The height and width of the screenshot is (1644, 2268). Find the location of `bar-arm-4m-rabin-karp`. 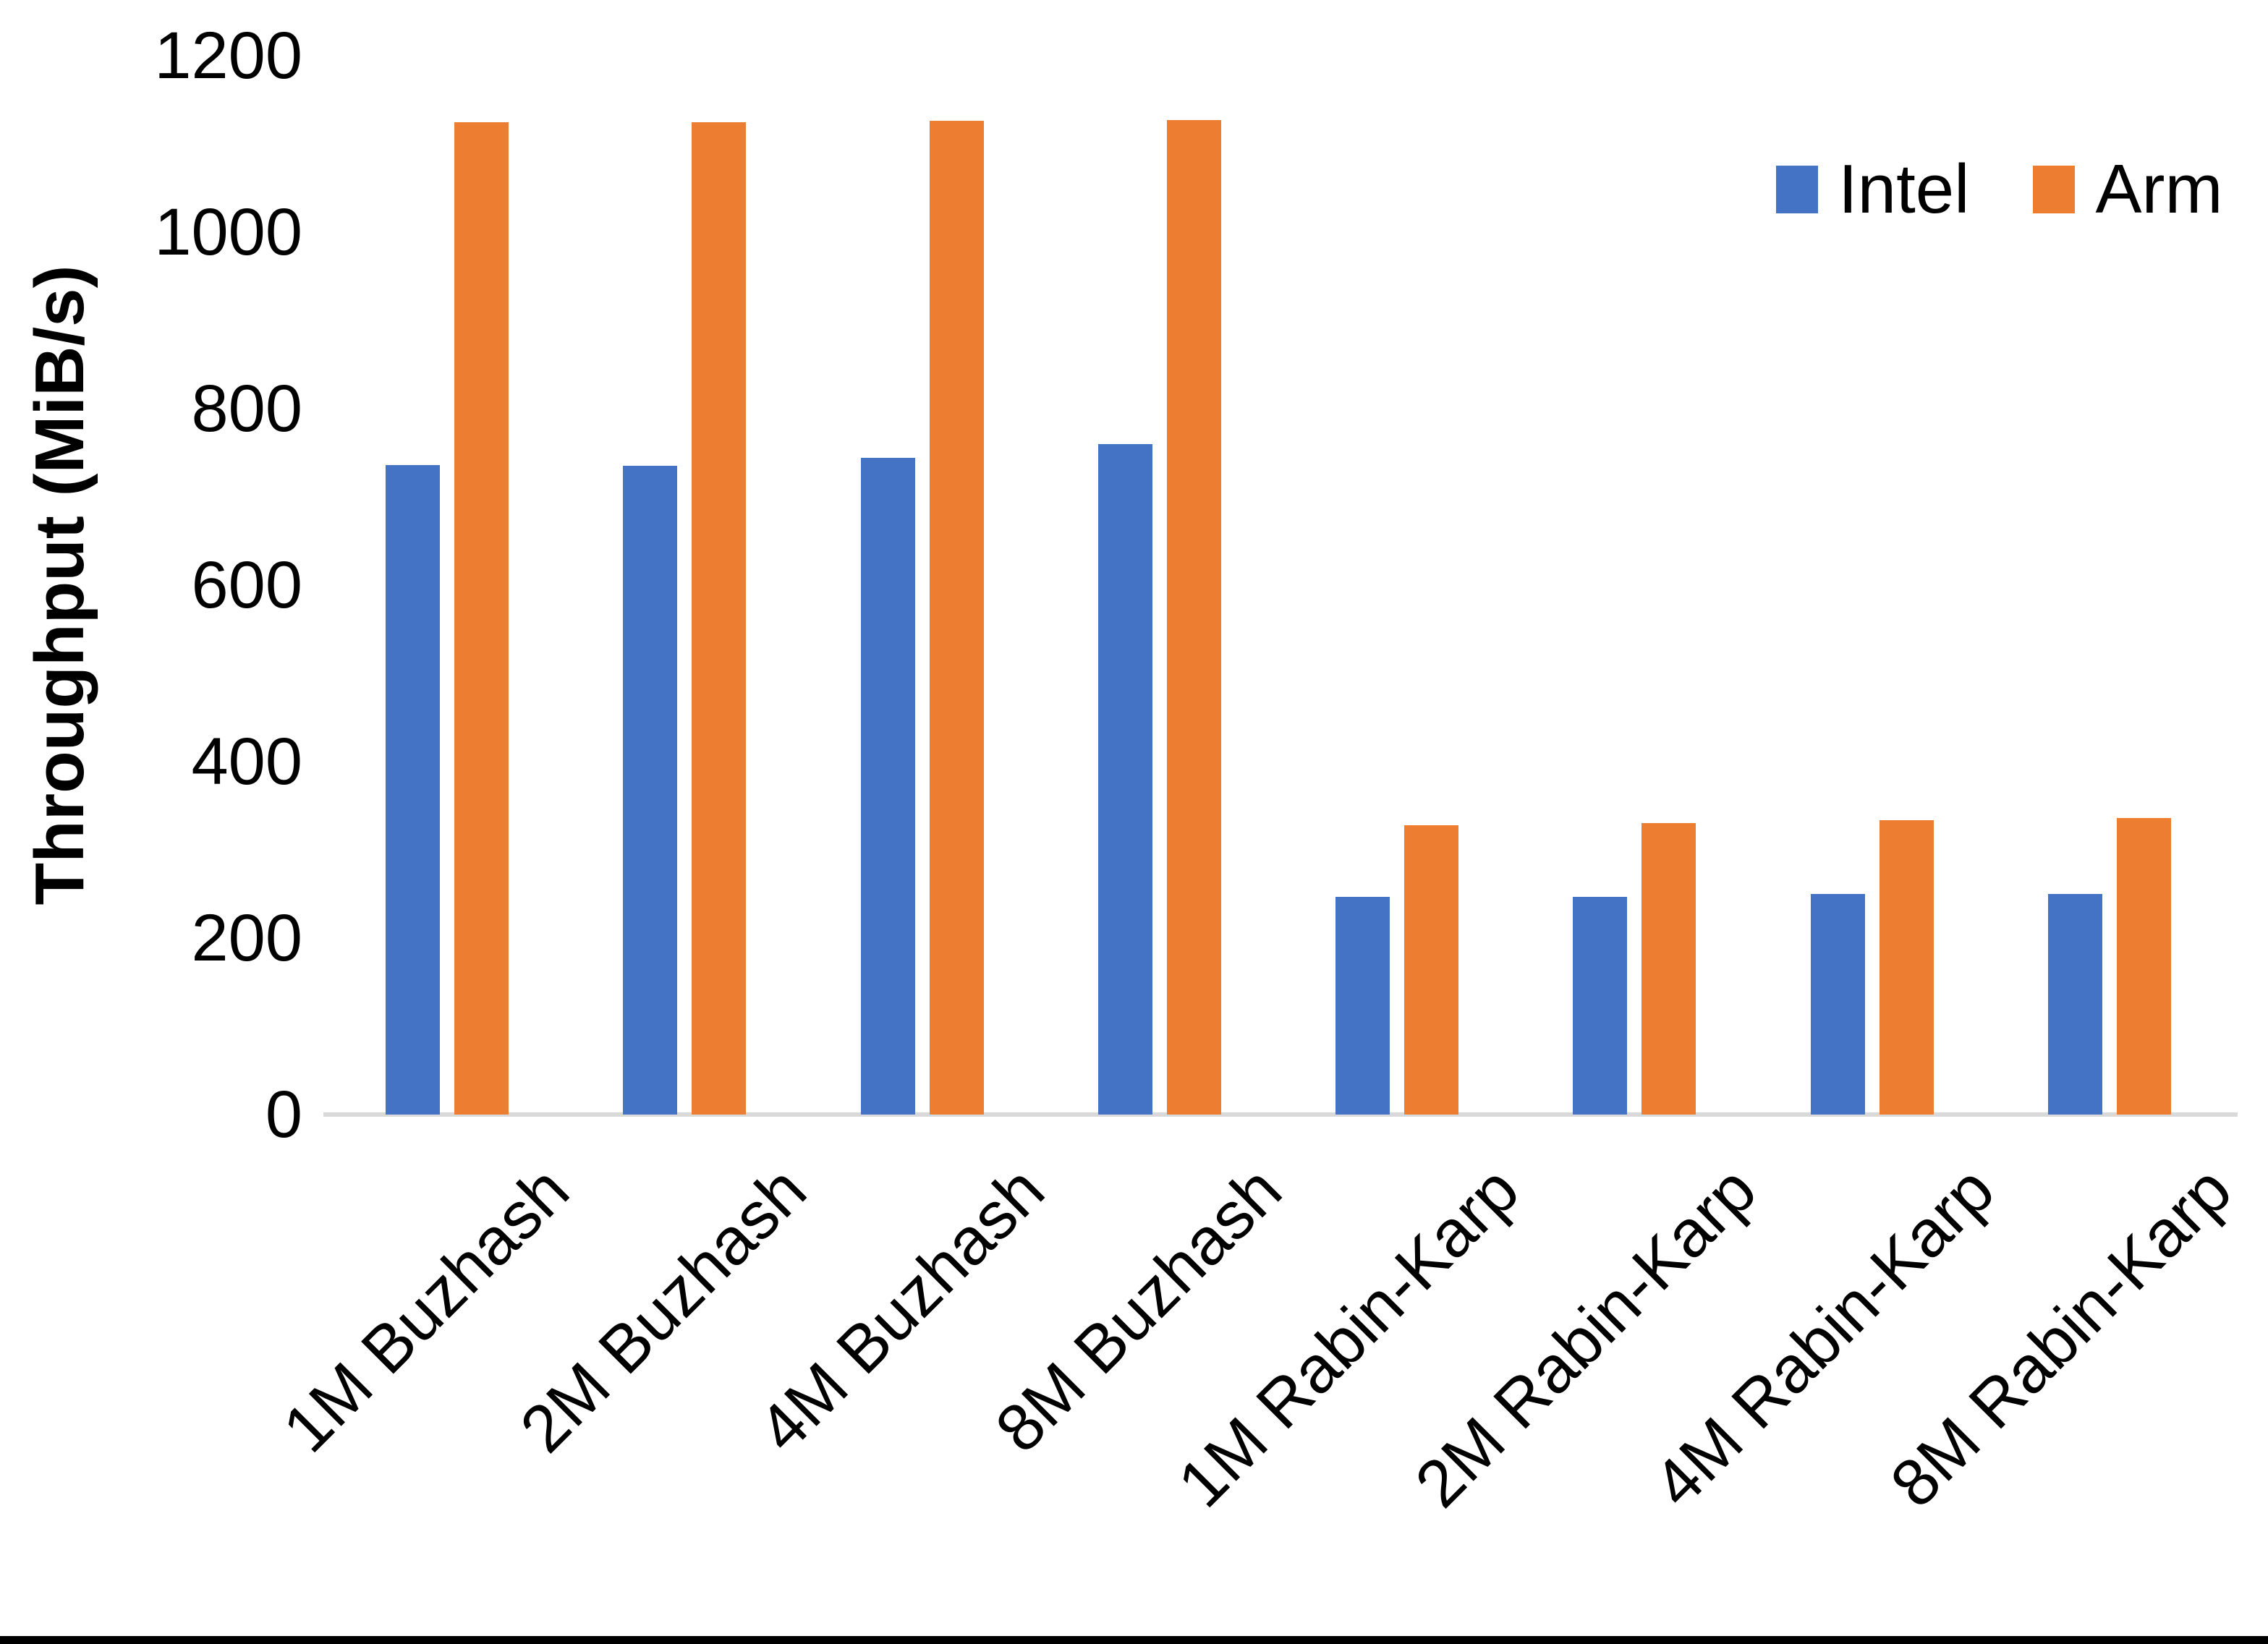

bar-arm-4m-rabin-karp is located at coordinates (1906, 967).